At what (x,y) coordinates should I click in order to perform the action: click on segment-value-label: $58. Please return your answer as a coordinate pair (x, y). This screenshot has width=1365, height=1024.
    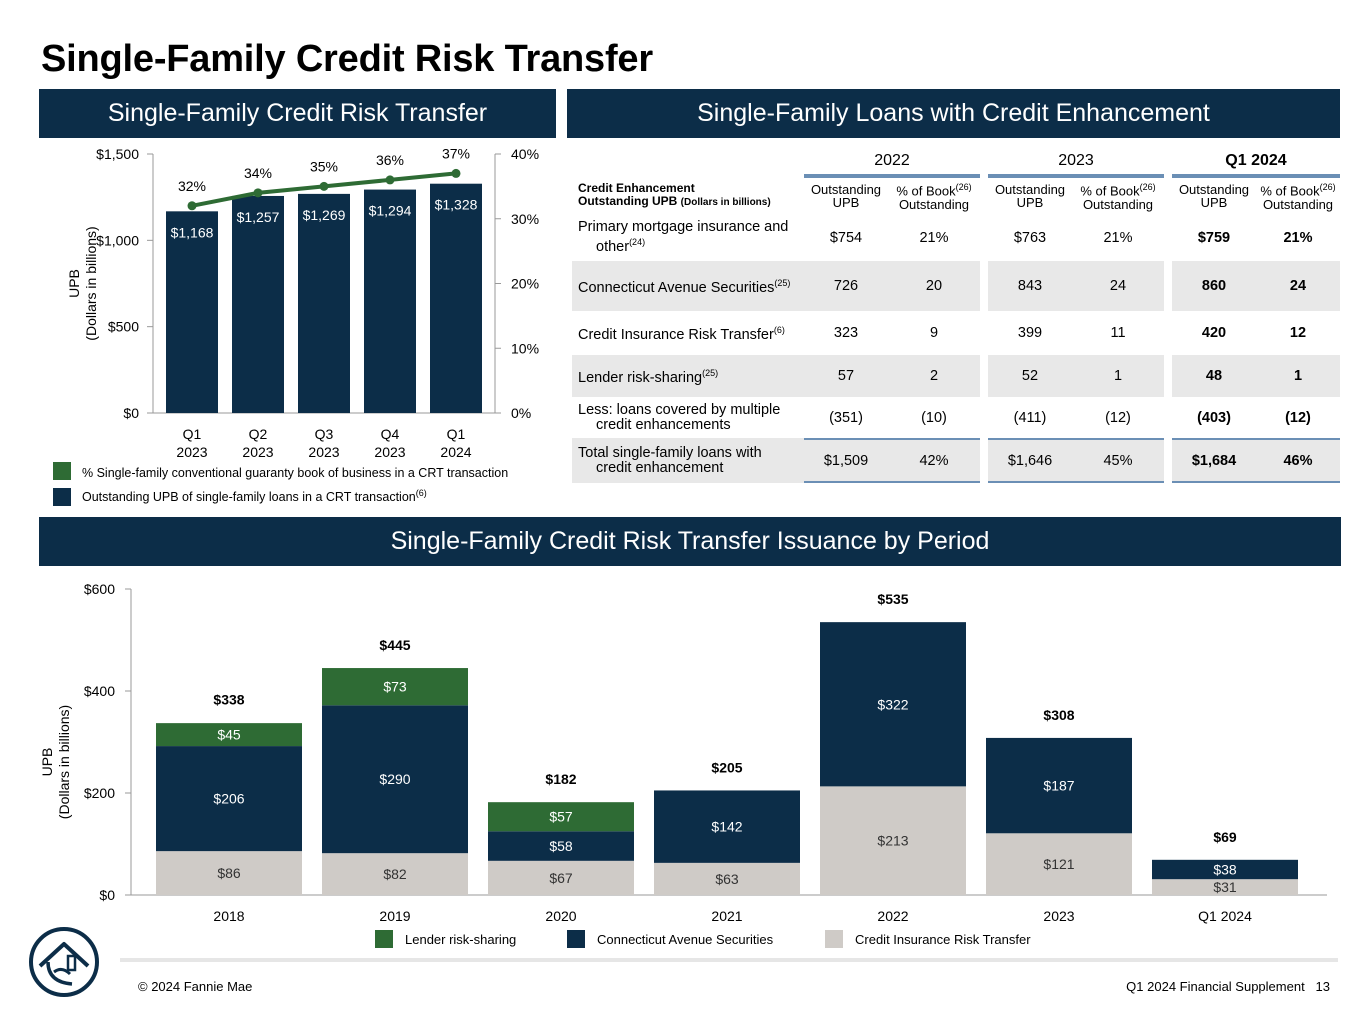
    Looking at the image, I should click on (561, 846).